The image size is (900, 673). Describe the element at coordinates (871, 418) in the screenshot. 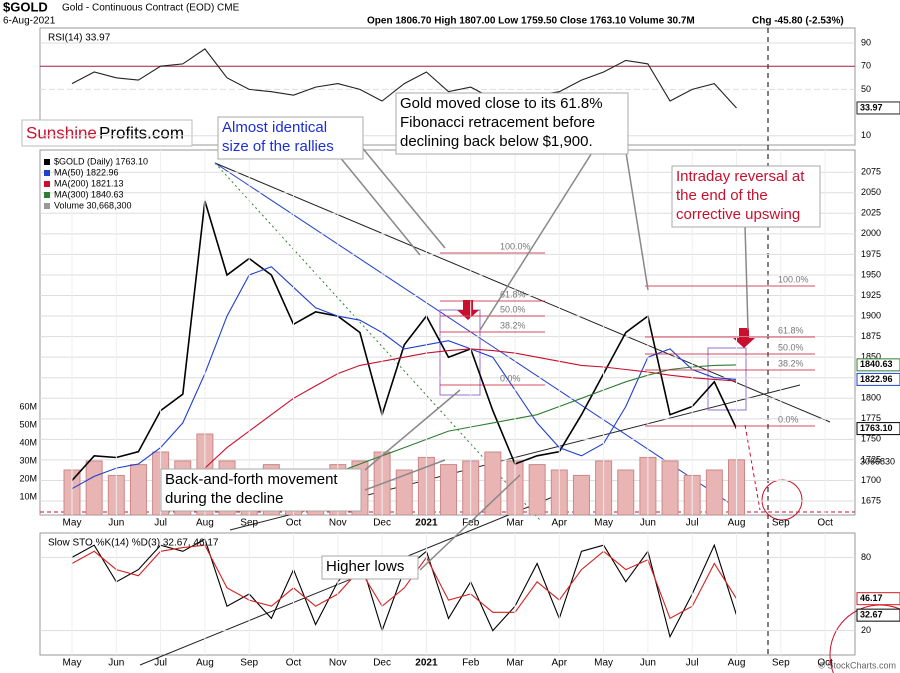

I see `y-tick-label: 1775` at that location.